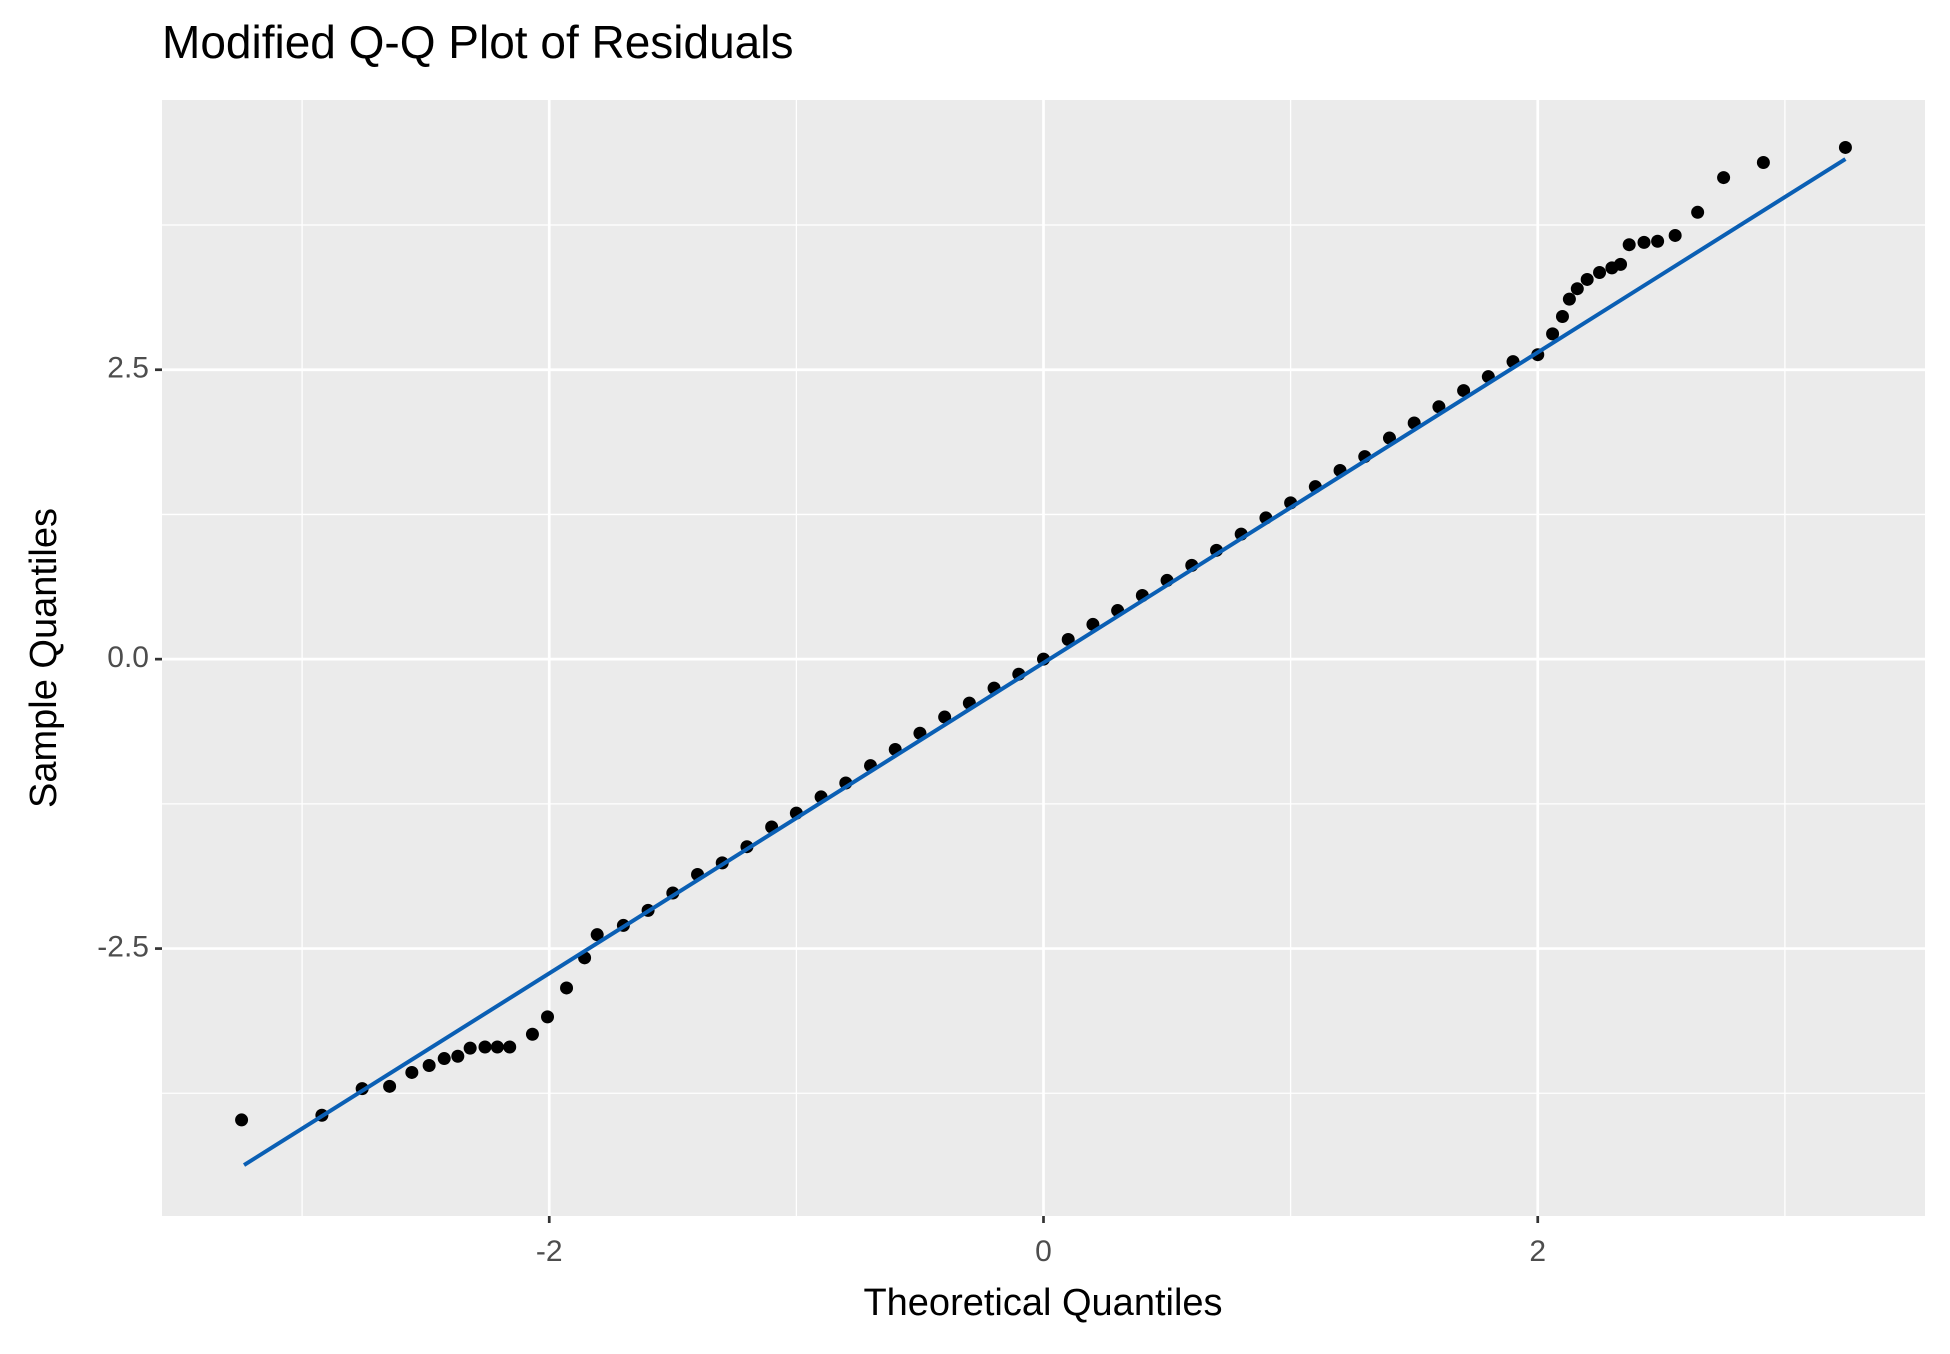  What do you see at coordinates (123, 946) in the screenshot?
I see `y-tick-label: -2.5` at bounding box center [123, 946].